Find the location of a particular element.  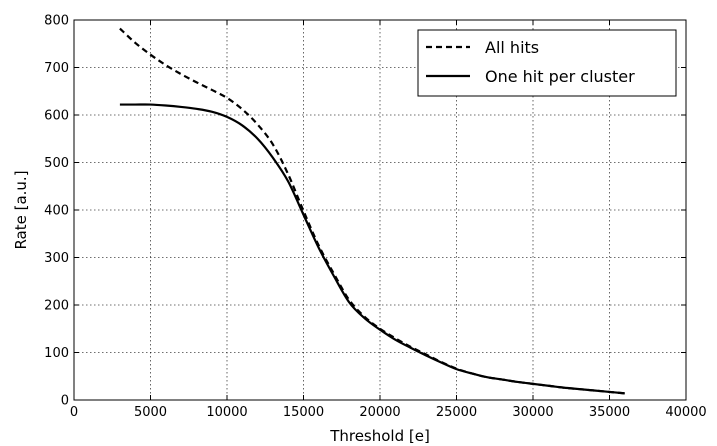

y-tick-label: 800 is located at coordinates (56, 21).